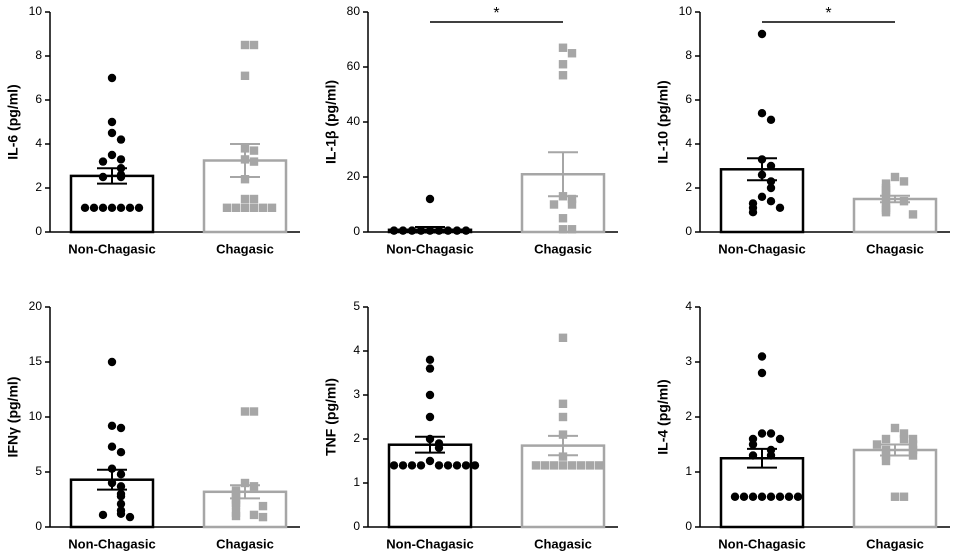 This screenshot has width=965, height=558. I want to click on y-axis-label: IFNγ (pg/ml), so click(13, 417).